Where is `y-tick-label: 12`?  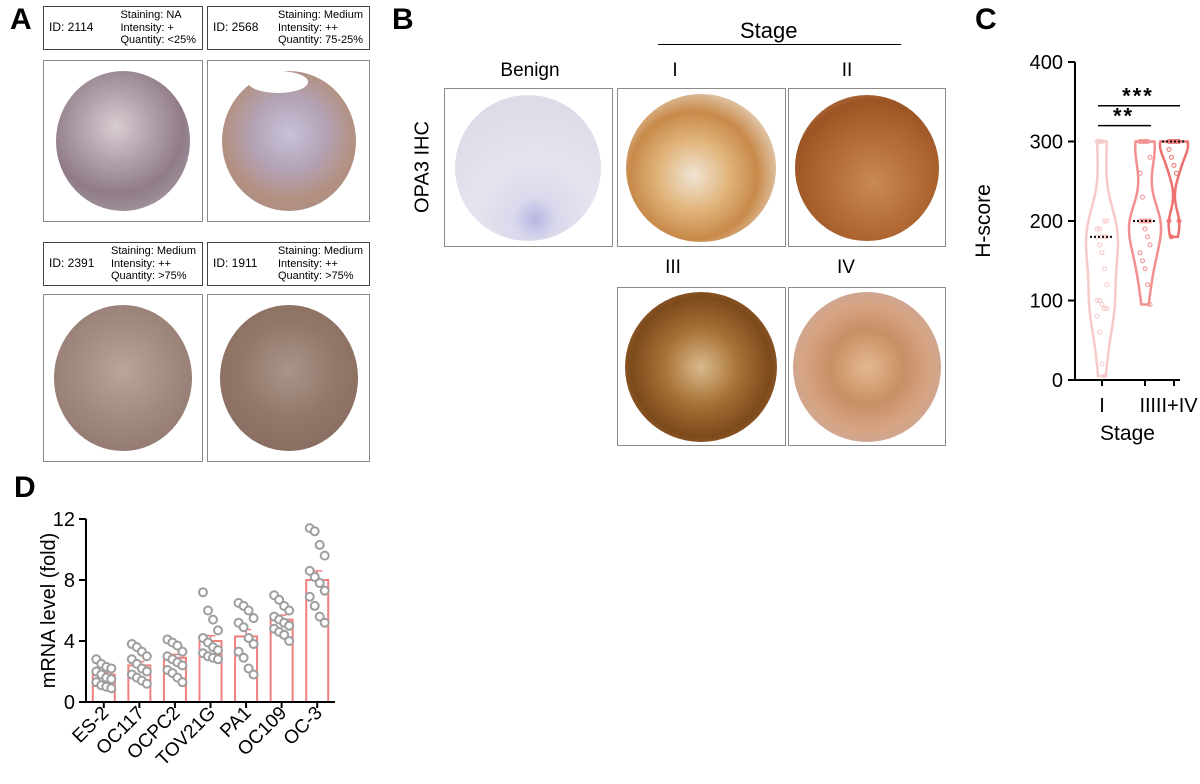
y-tick-label: 12 is located at coordinates (64, 520).